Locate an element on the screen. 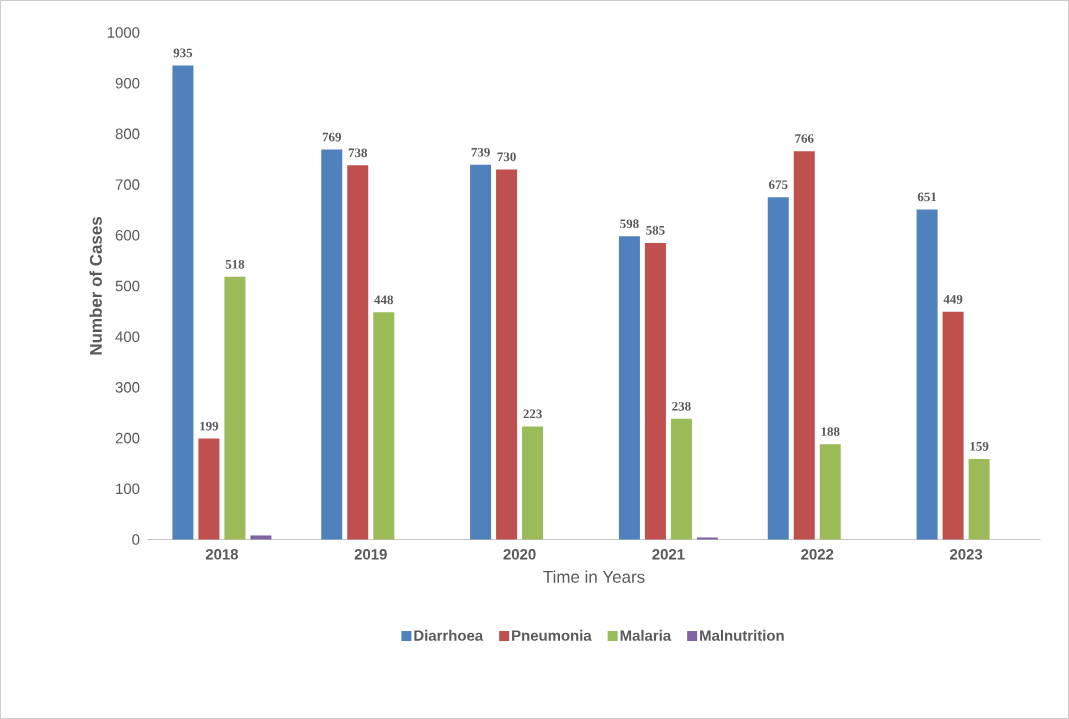 This screenshot has height=719, width=1069. y-tick-label: 1000 is located at coordinates (123, 32).